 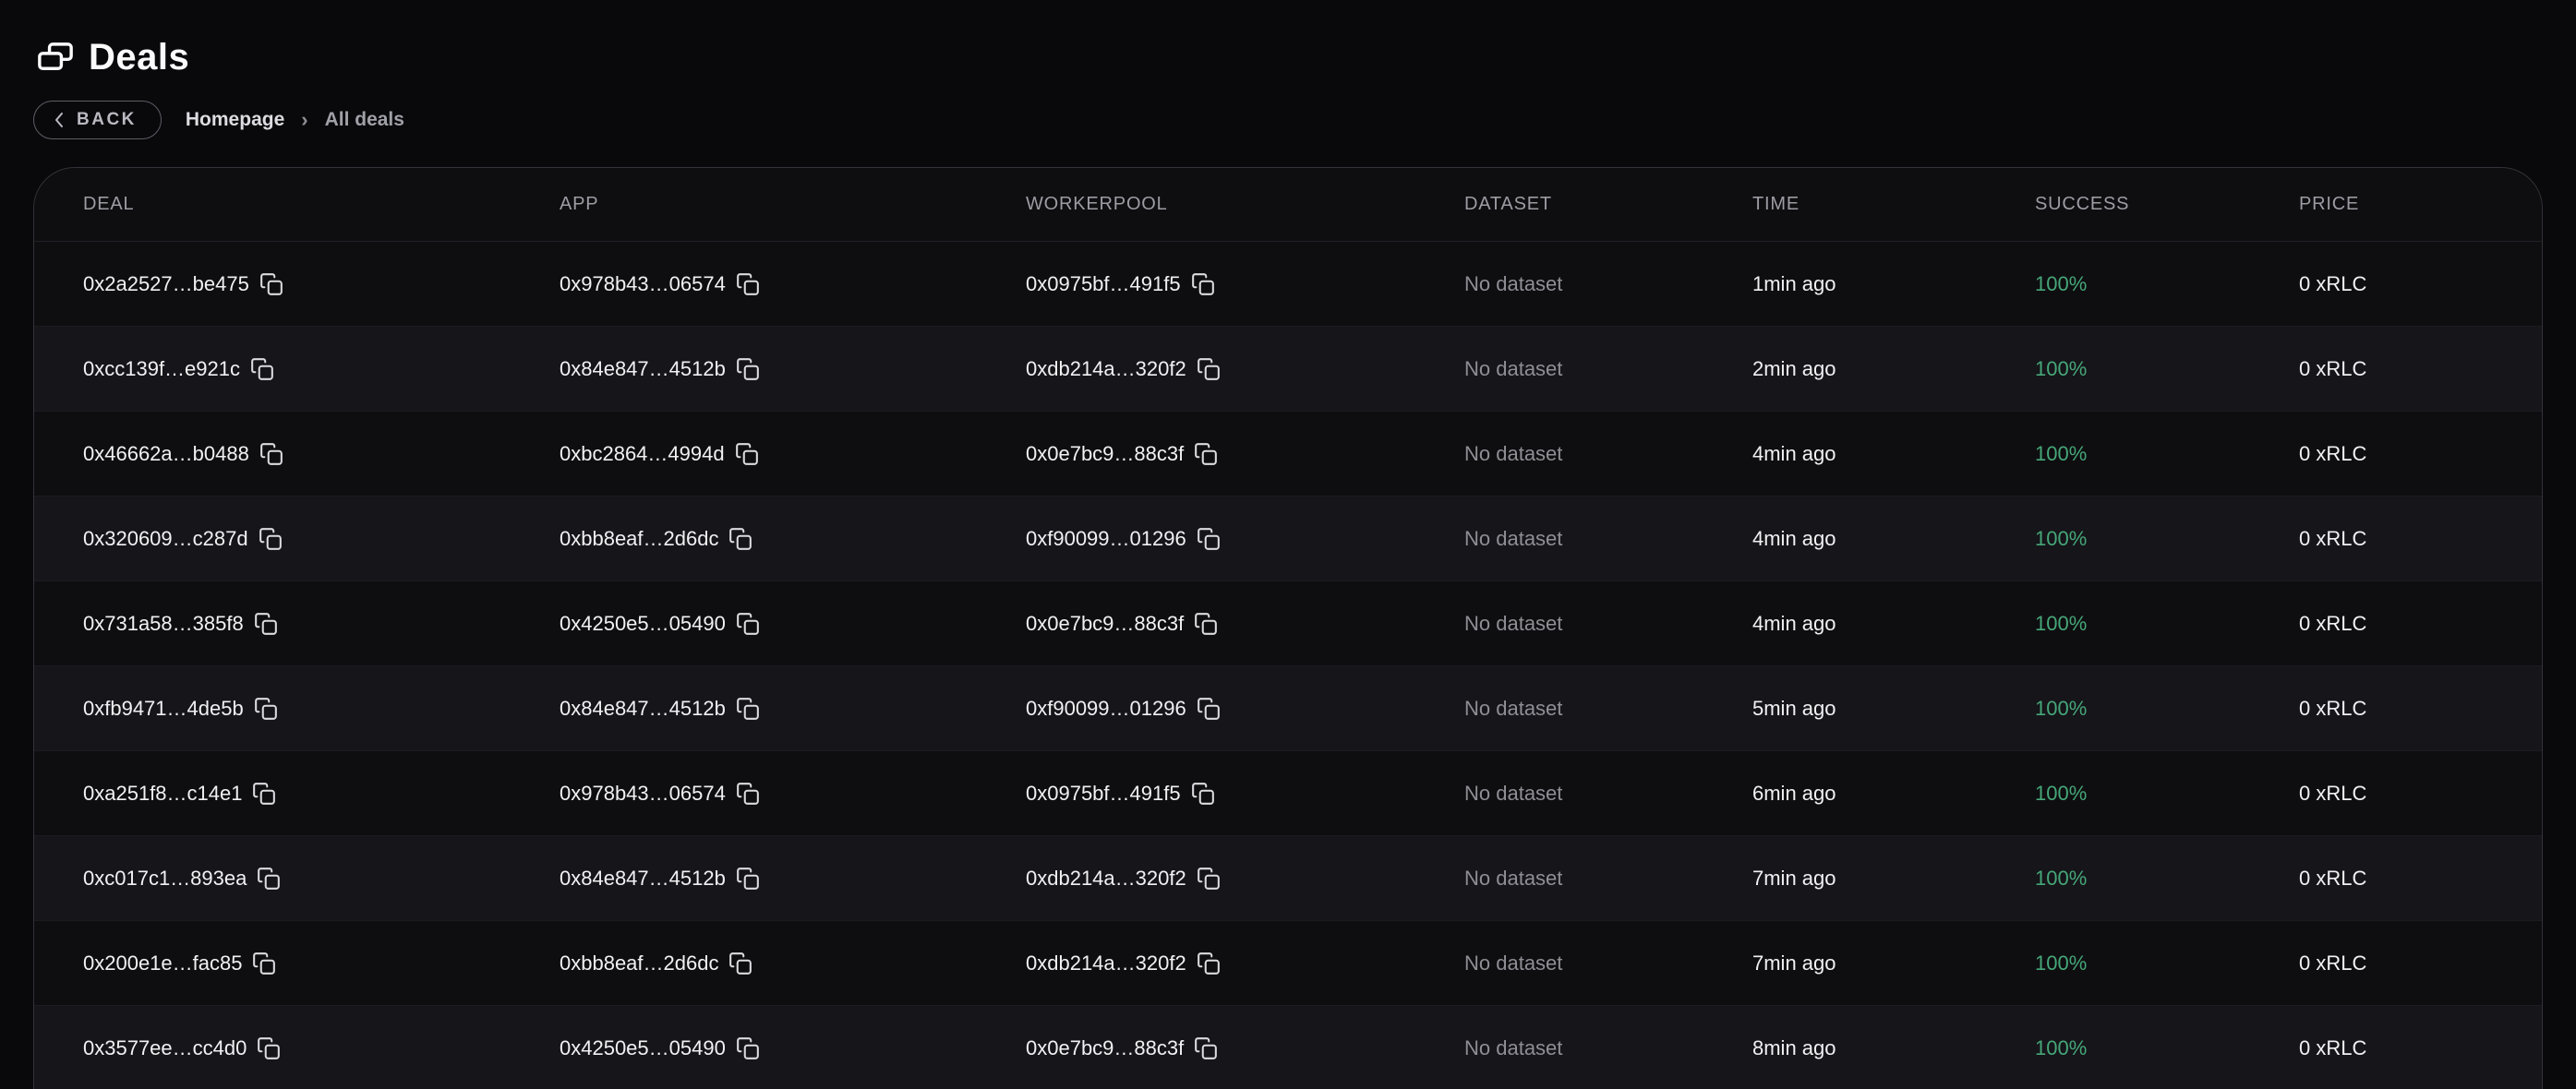 I want to click on deal-id: 0xfb9471…4de5b, so click(x=163, y=708).